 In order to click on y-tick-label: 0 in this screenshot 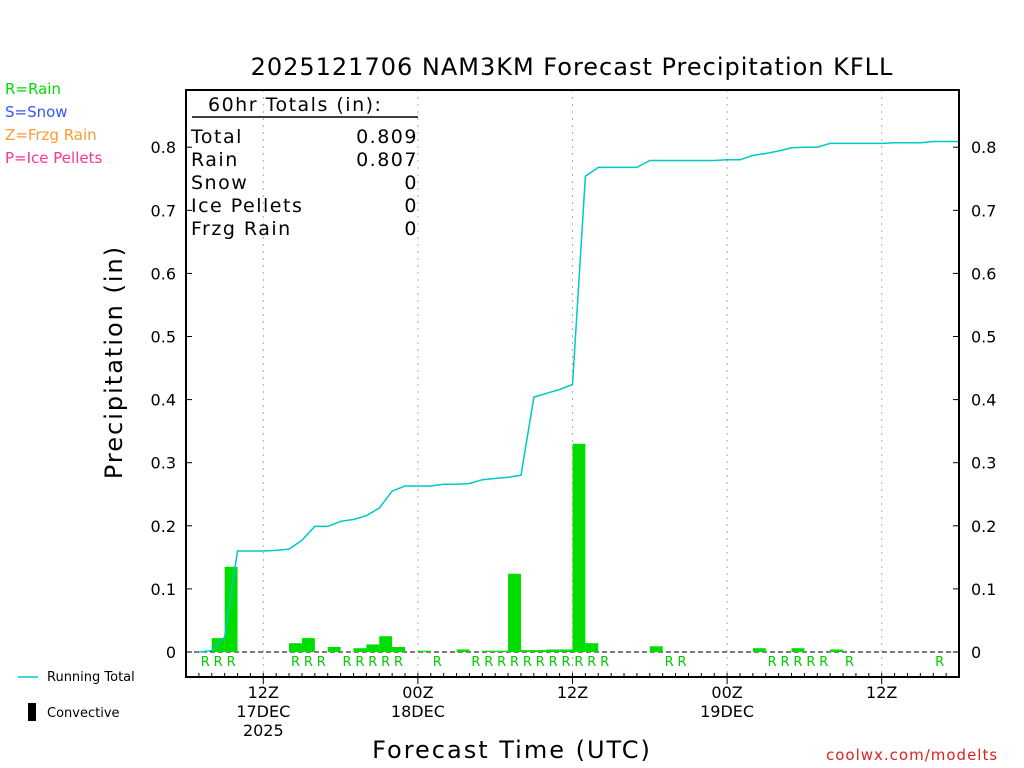, I will do `click(171, 652)`.